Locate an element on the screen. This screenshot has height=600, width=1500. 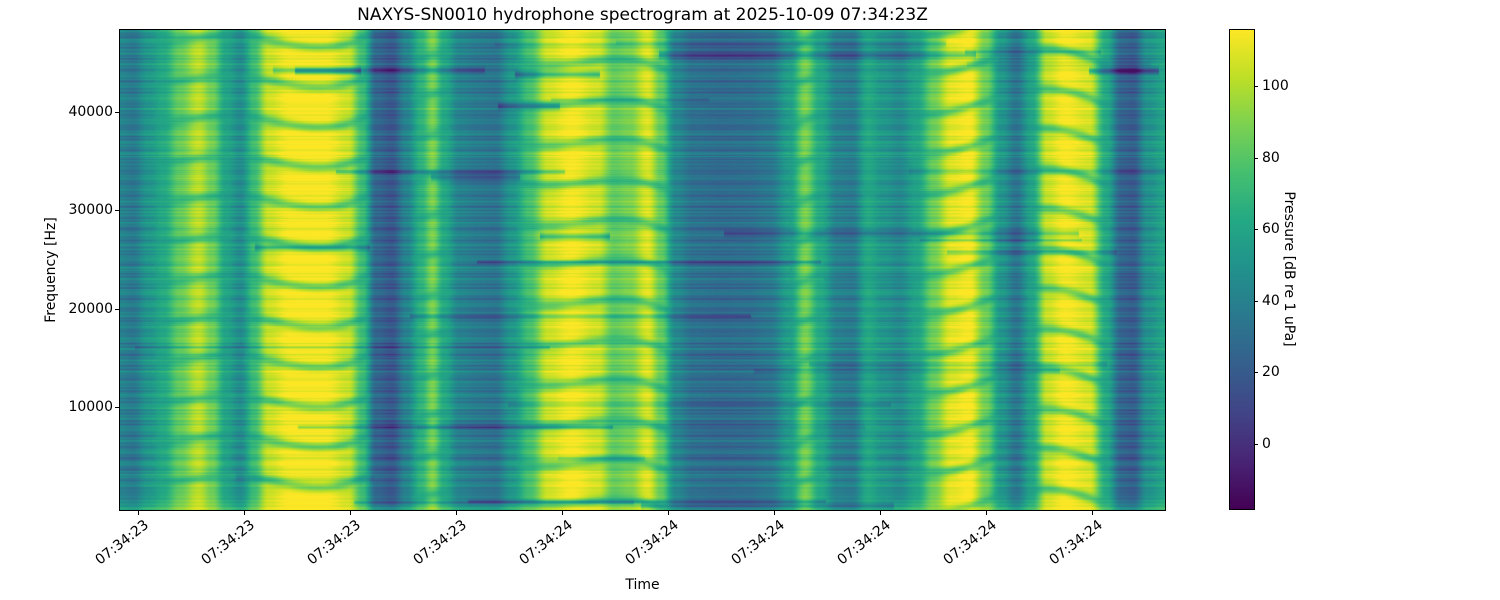
colorbar-tick-label: 0 is located at coordinates (1266, 443).